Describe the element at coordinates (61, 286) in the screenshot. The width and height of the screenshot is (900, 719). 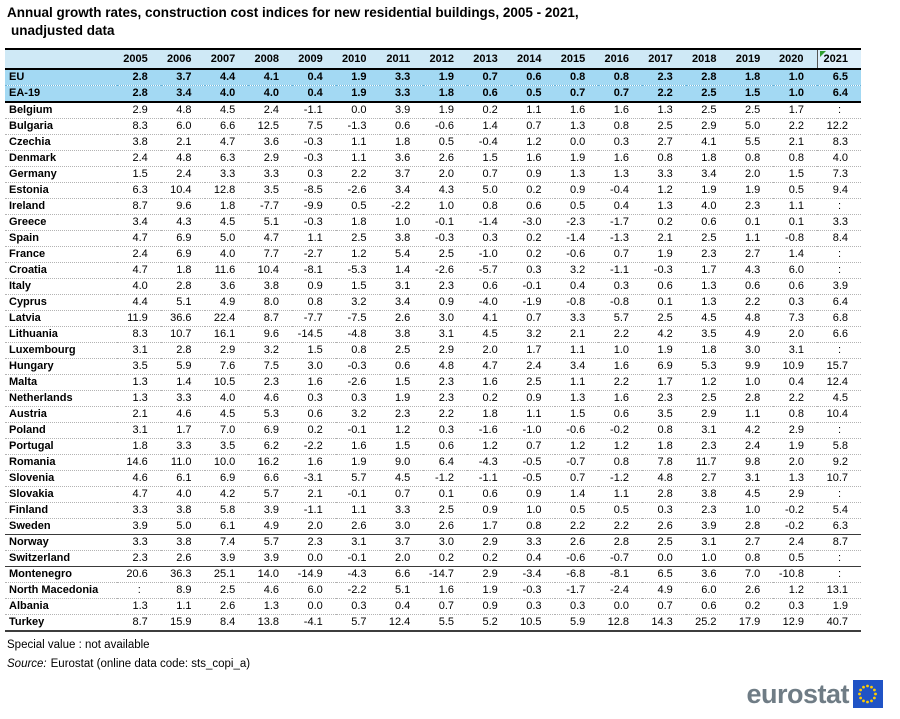
I see `row-label: Italy` at that location.